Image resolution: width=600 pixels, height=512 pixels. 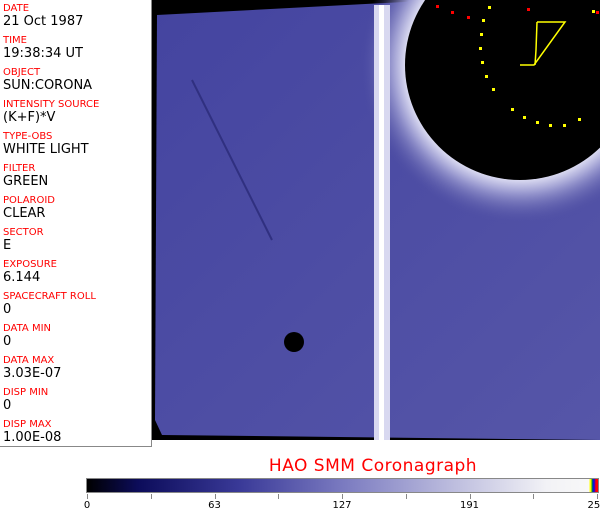 I want to click on field-label: SECTOR, so click(x=23, y=232).